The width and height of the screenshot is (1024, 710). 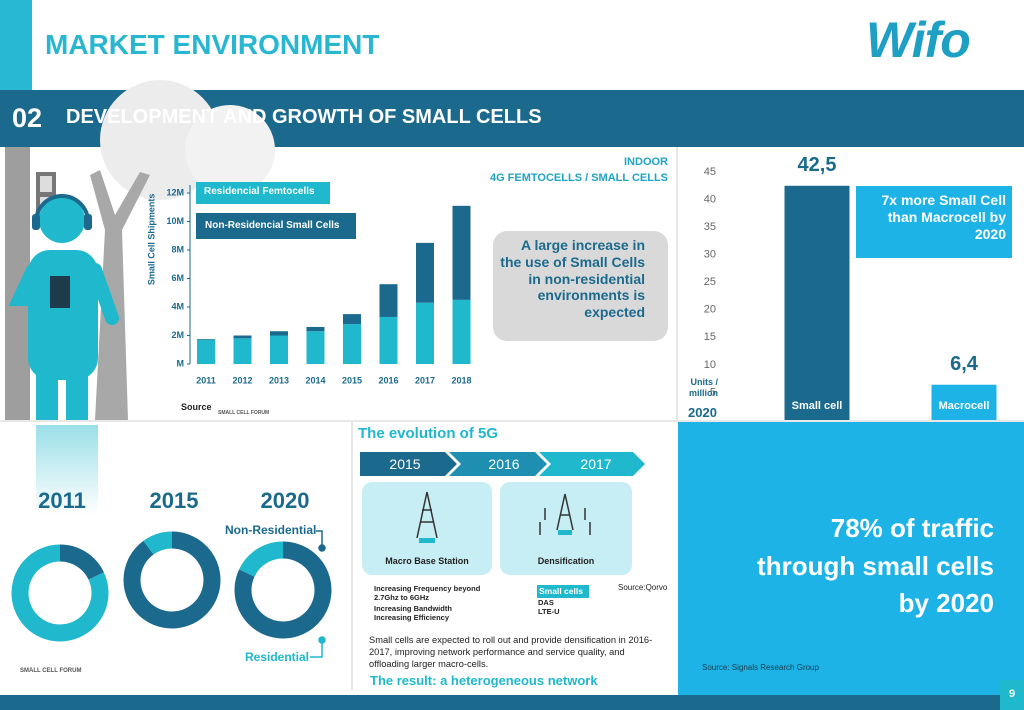 I want to click on page-number: 9, so click(x=1012, y=694).